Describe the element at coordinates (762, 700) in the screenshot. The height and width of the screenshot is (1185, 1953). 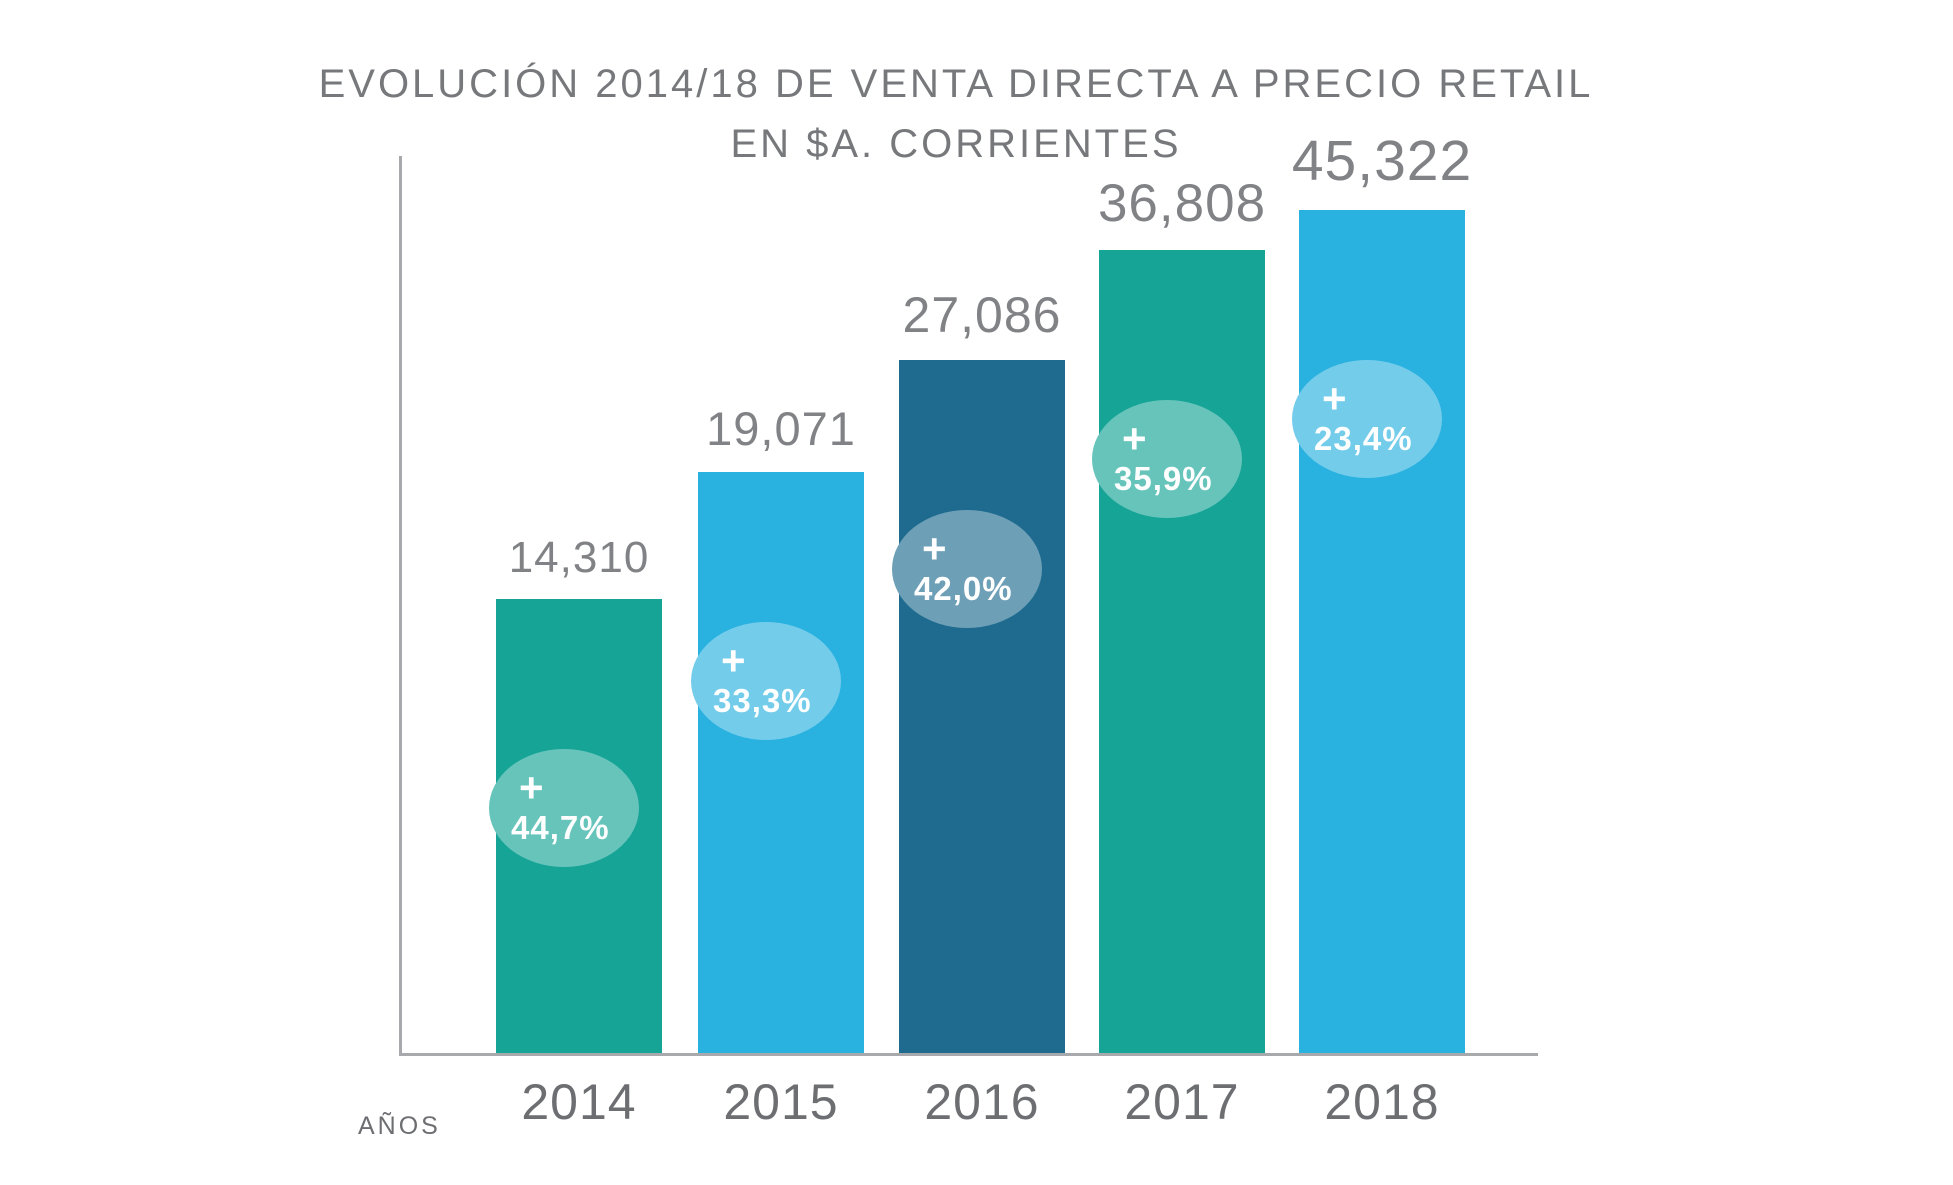
I see `growth-percent: 33,3%` at that location.